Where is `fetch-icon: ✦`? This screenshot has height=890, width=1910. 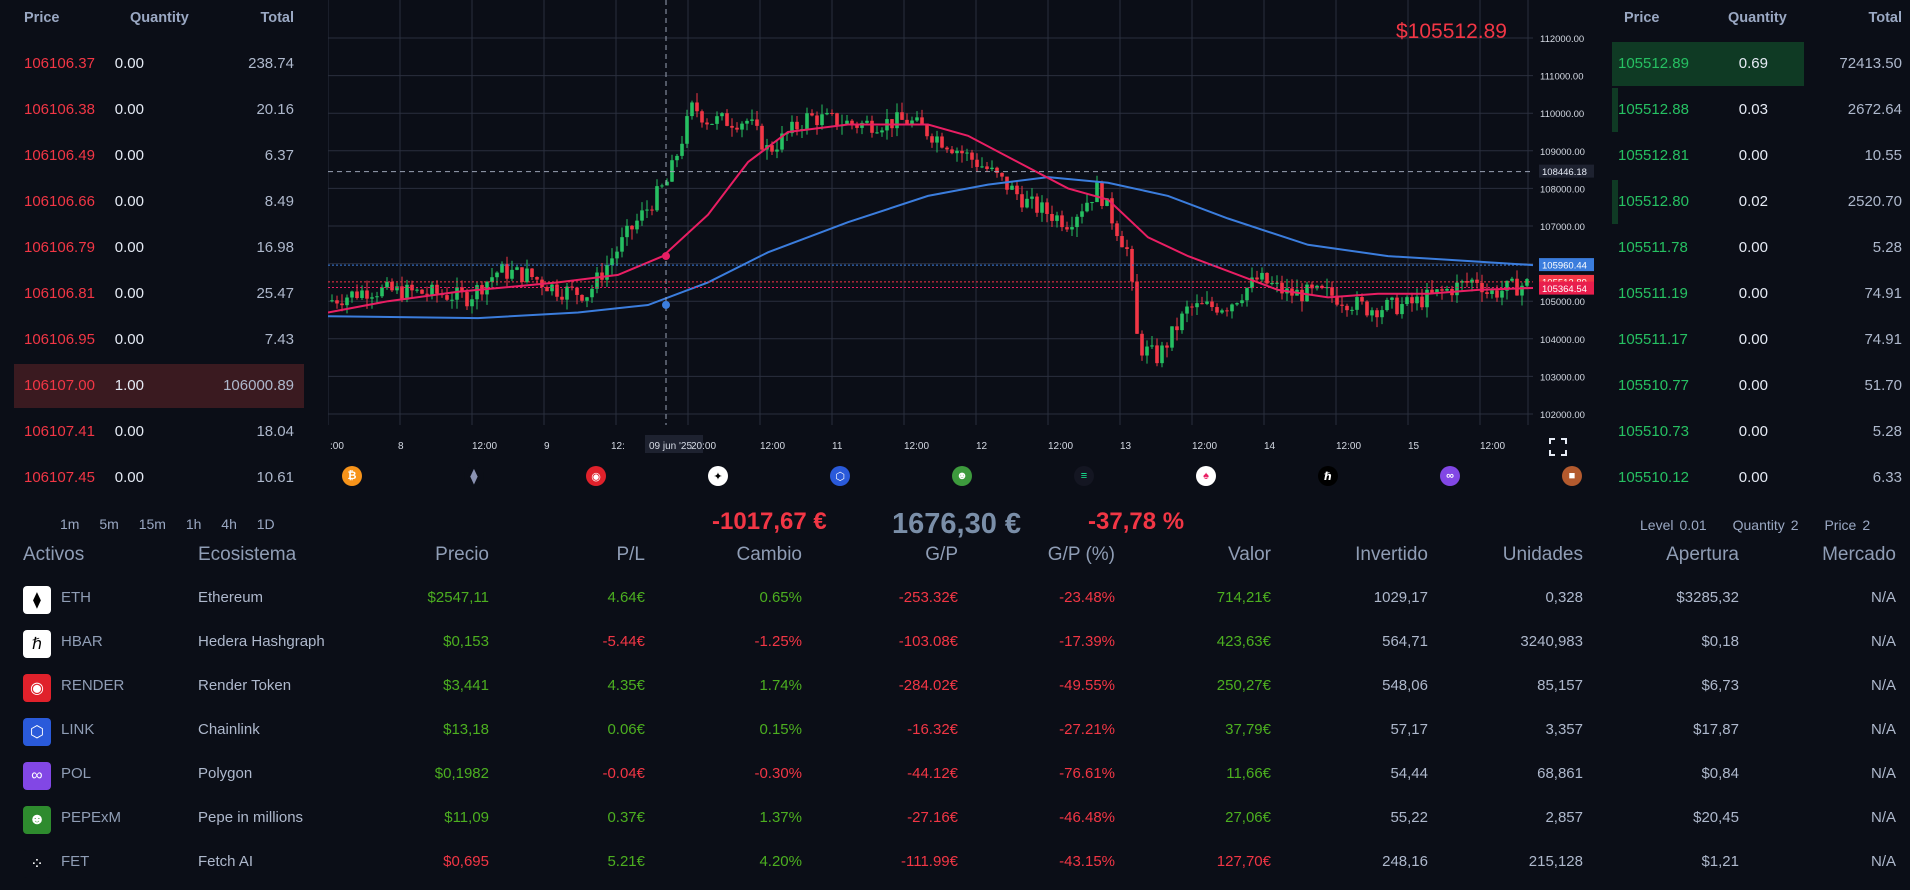 fetch-icon: ✦ is located at coordinates (718, 476).